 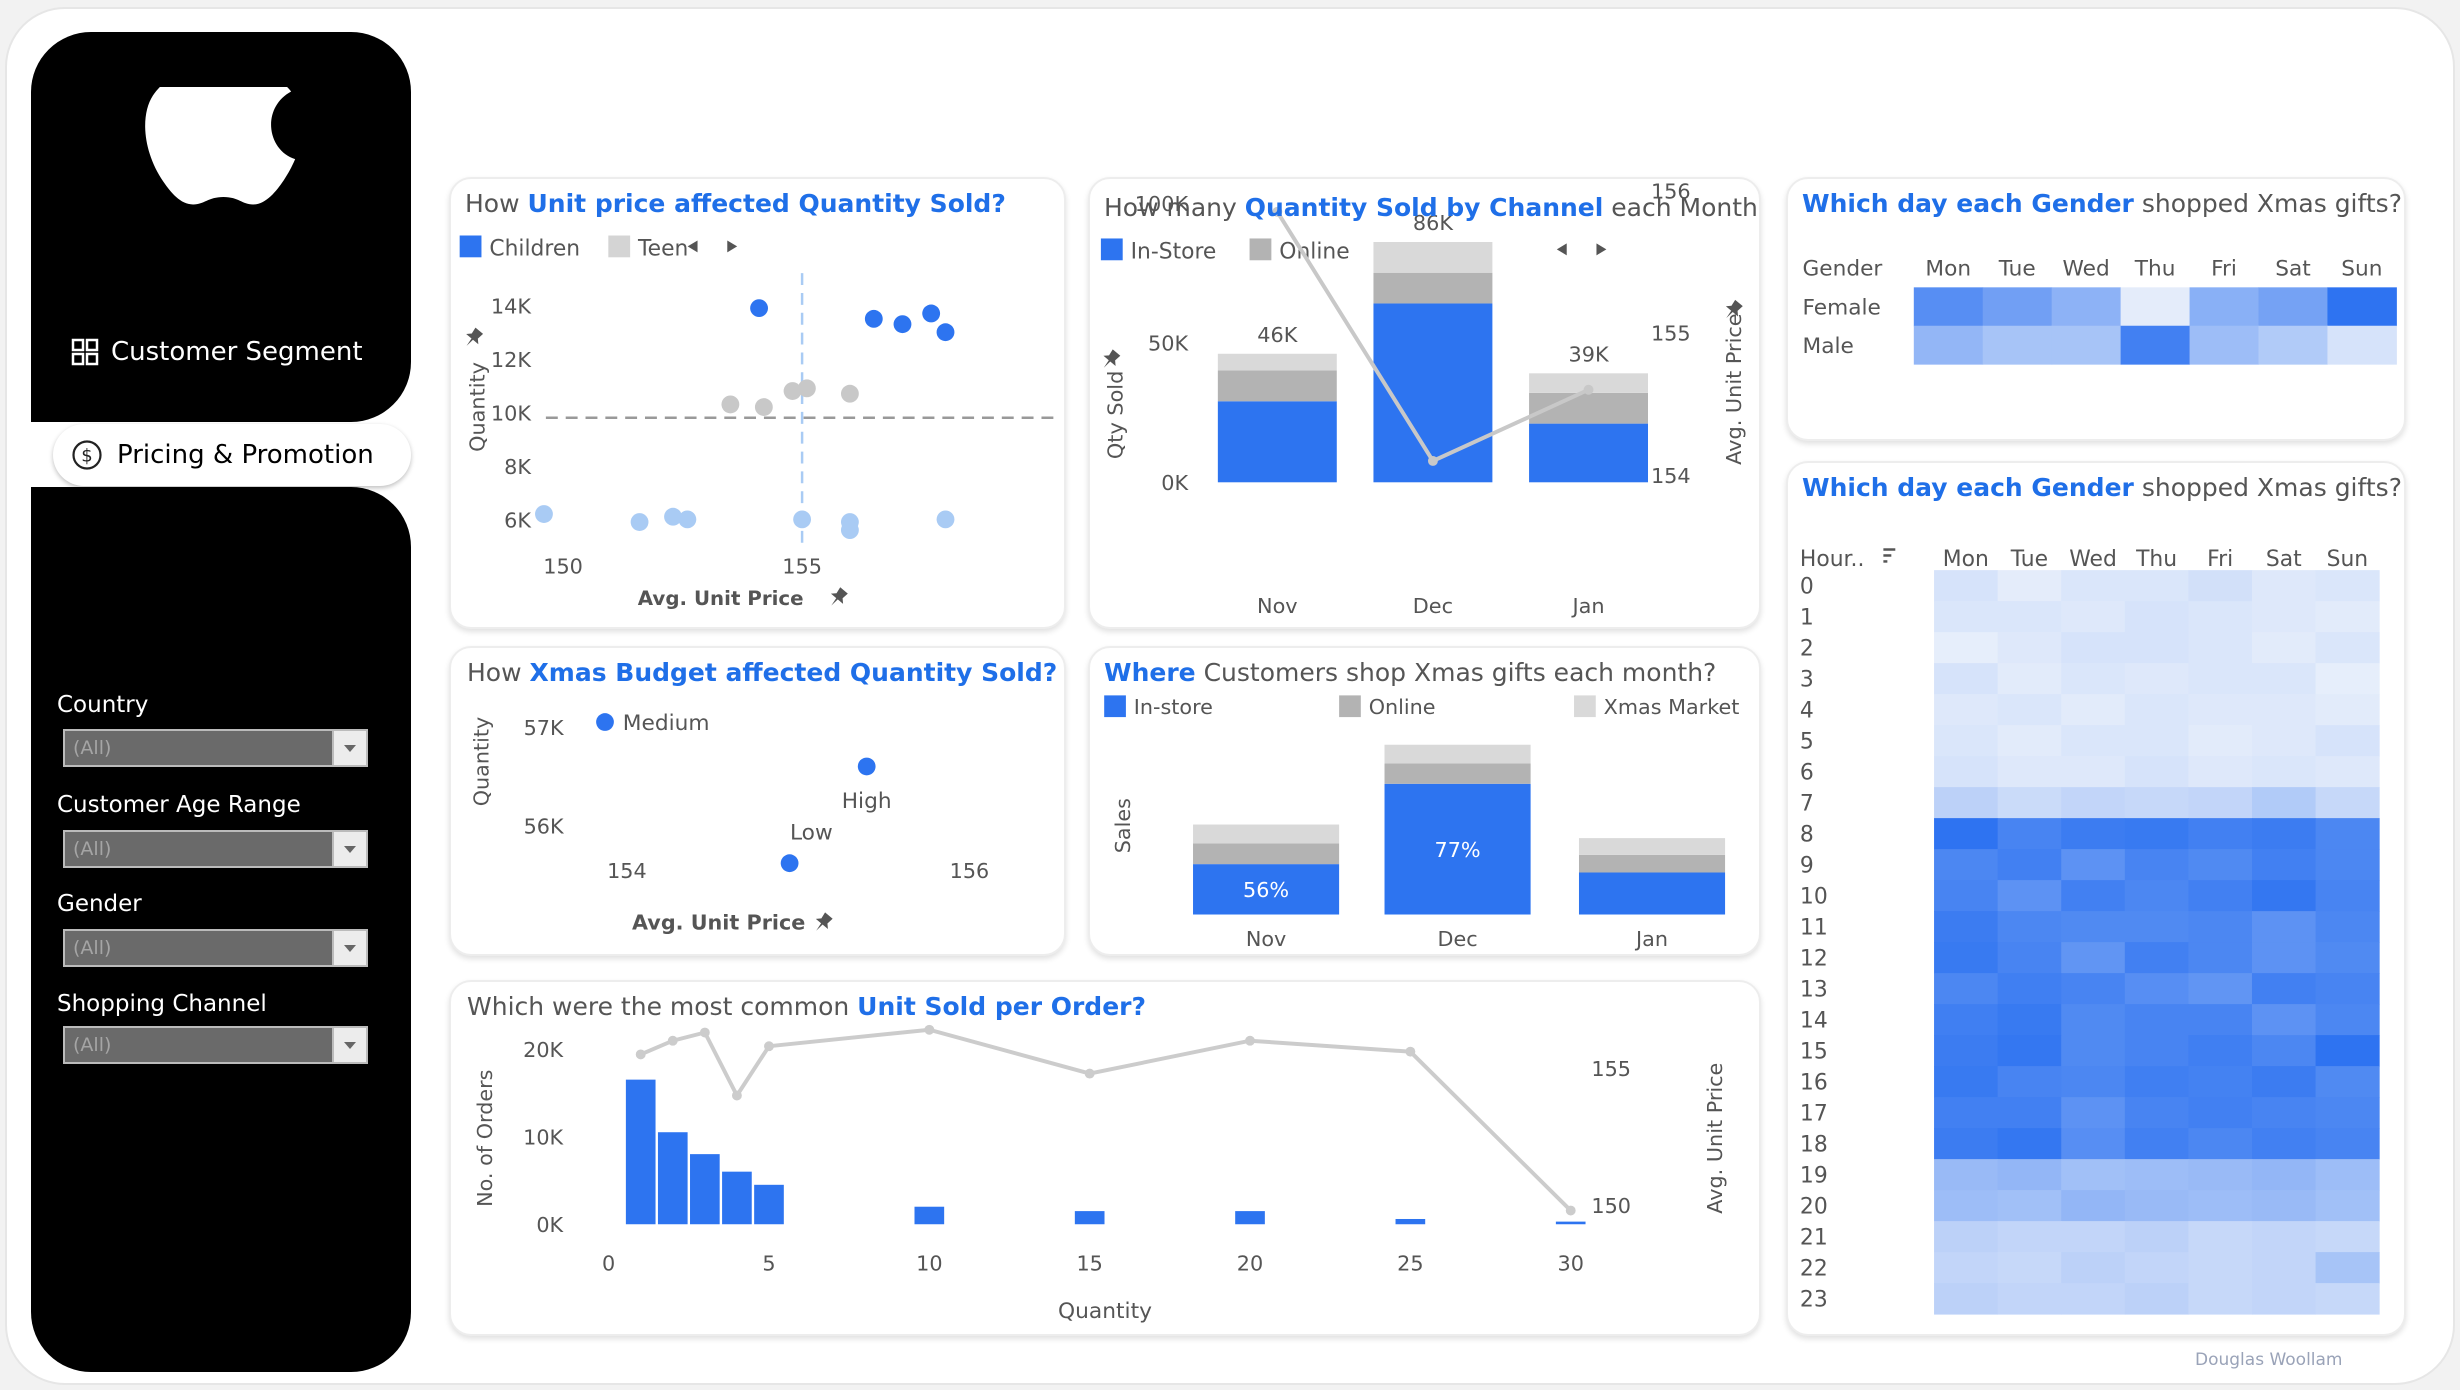 I want to click on legend-label-medium: Medium, so click(x=666, y=723).